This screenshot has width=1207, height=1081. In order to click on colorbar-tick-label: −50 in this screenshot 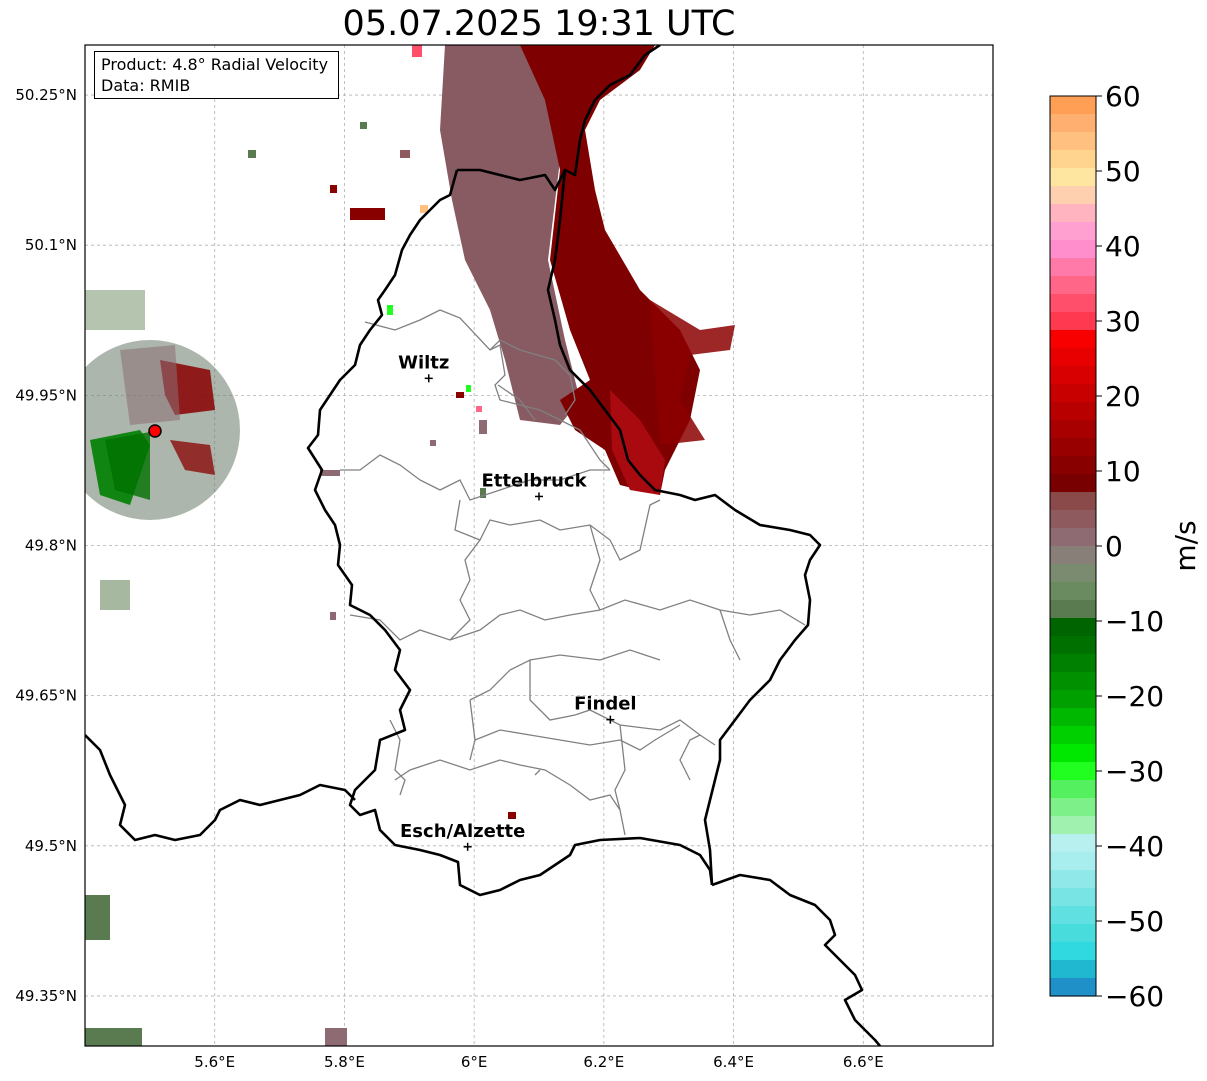, I will do `click(1134, 921)`.